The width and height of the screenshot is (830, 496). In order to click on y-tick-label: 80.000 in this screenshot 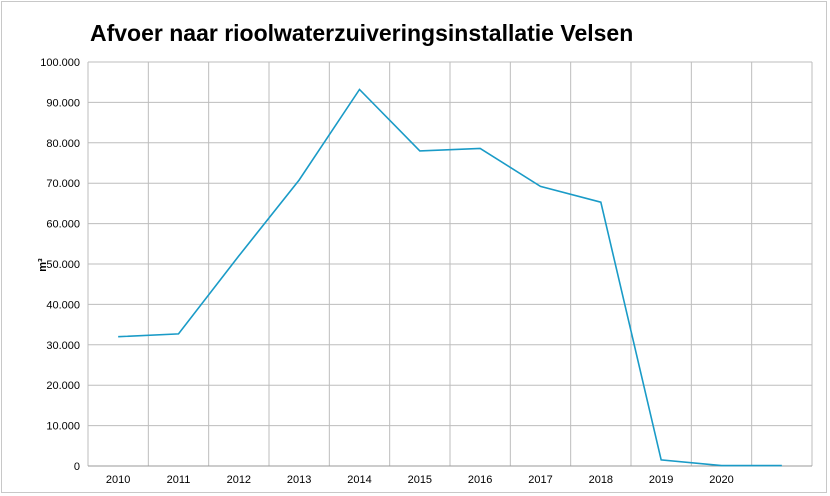, I will do `click(63, 144)`.